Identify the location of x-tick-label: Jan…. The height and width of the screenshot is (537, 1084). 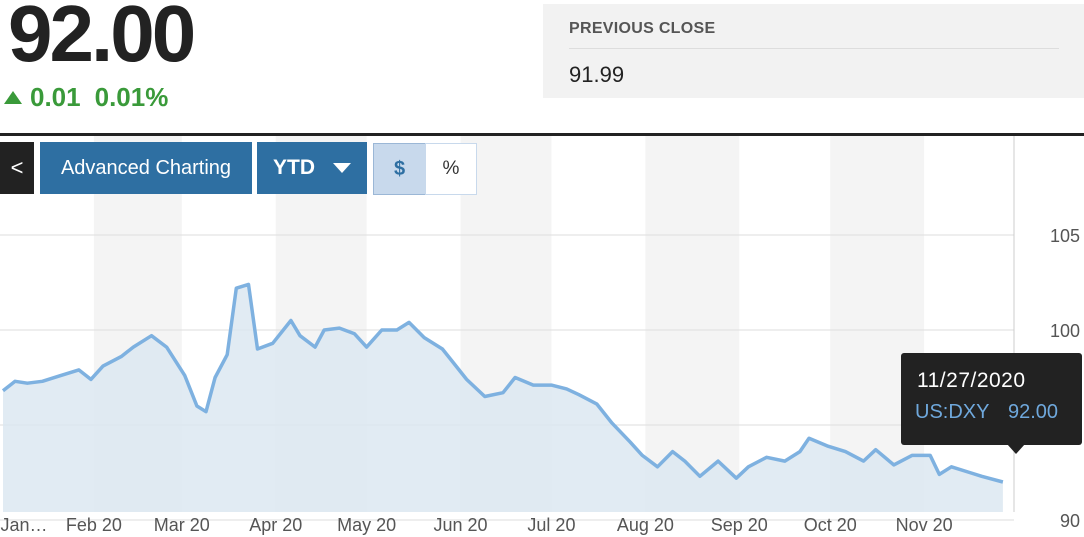
(23, 525).